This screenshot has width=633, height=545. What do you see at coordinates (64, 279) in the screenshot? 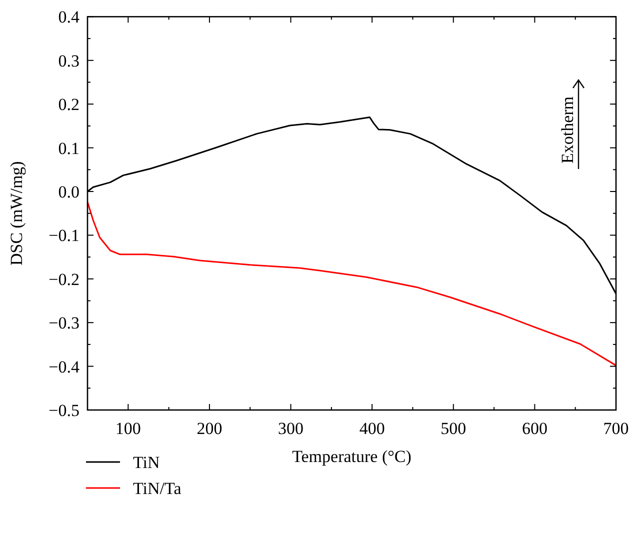
I see `y-tick-label: −0.2` at bounding box center [64, 279].